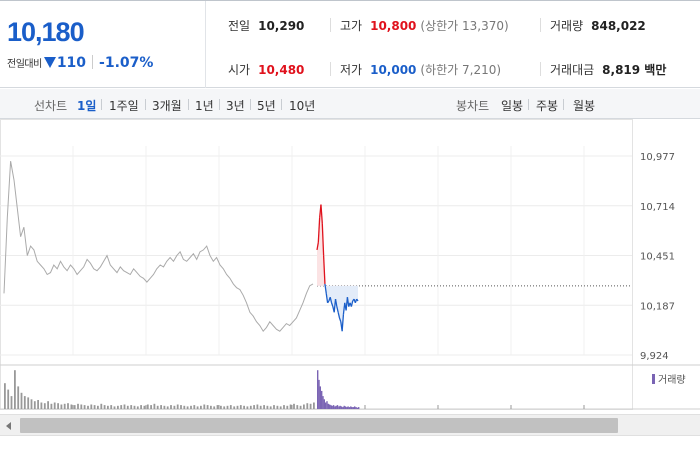 The width and height of the screenshot is (700, 450). Describe the element at coordinates (351, 70) in the screenshot. I see `stat-label: 저가` at that location.